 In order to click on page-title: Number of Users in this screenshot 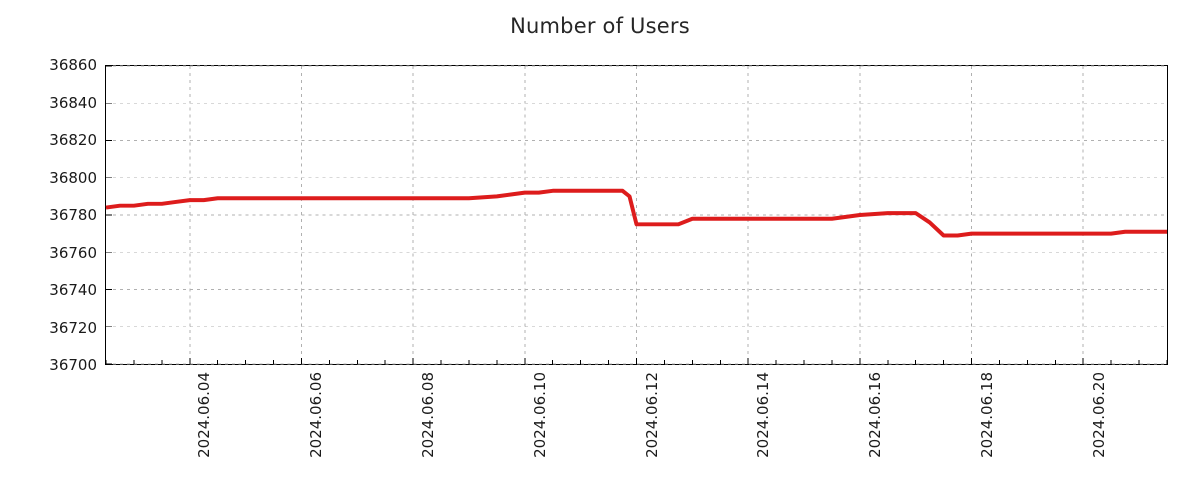, I will do `click(600, 26)`.